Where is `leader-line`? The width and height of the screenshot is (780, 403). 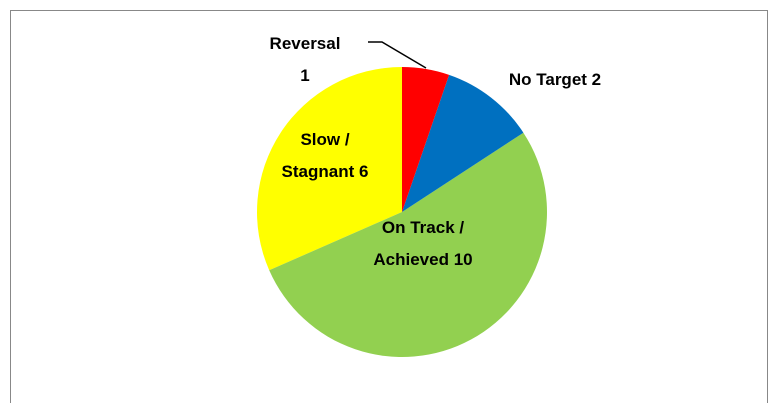 leader-line is located at coordinates (397, 55).